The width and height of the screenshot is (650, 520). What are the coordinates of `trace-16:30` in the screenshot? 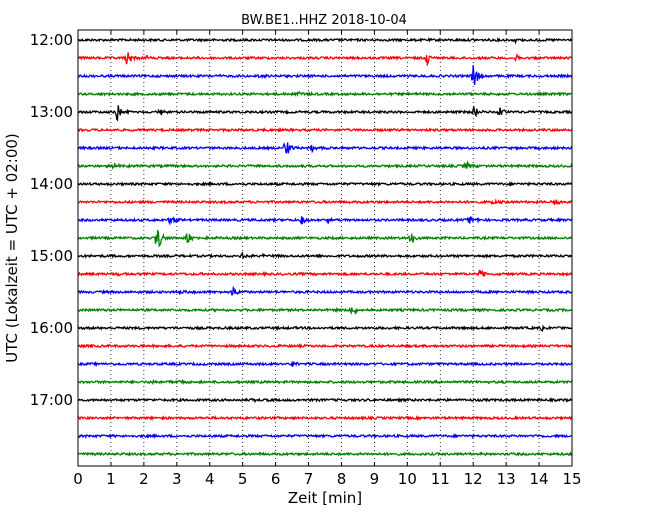 It's located at (325, 364).